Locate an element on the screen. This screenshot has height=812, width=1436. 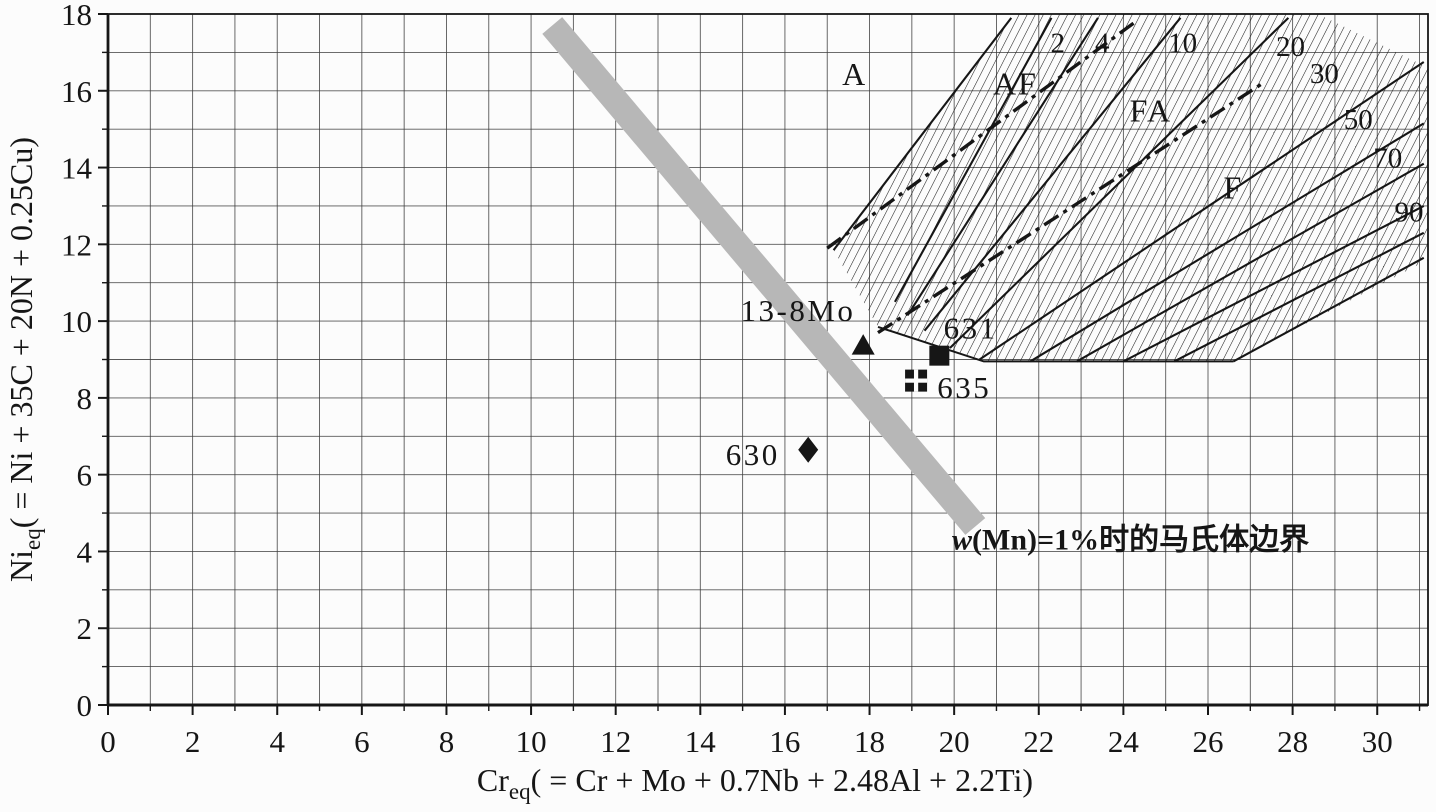
y-tick-label: 14 is located at coordinates (77, 168).